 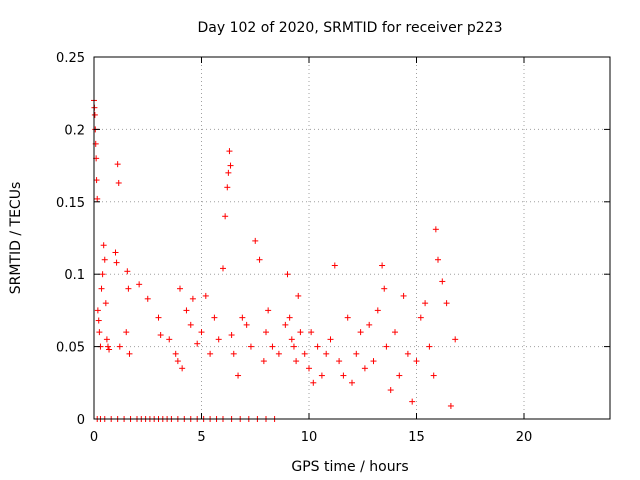 I want to click on y-tick-label: 0.25, so click(x=70, y=58).